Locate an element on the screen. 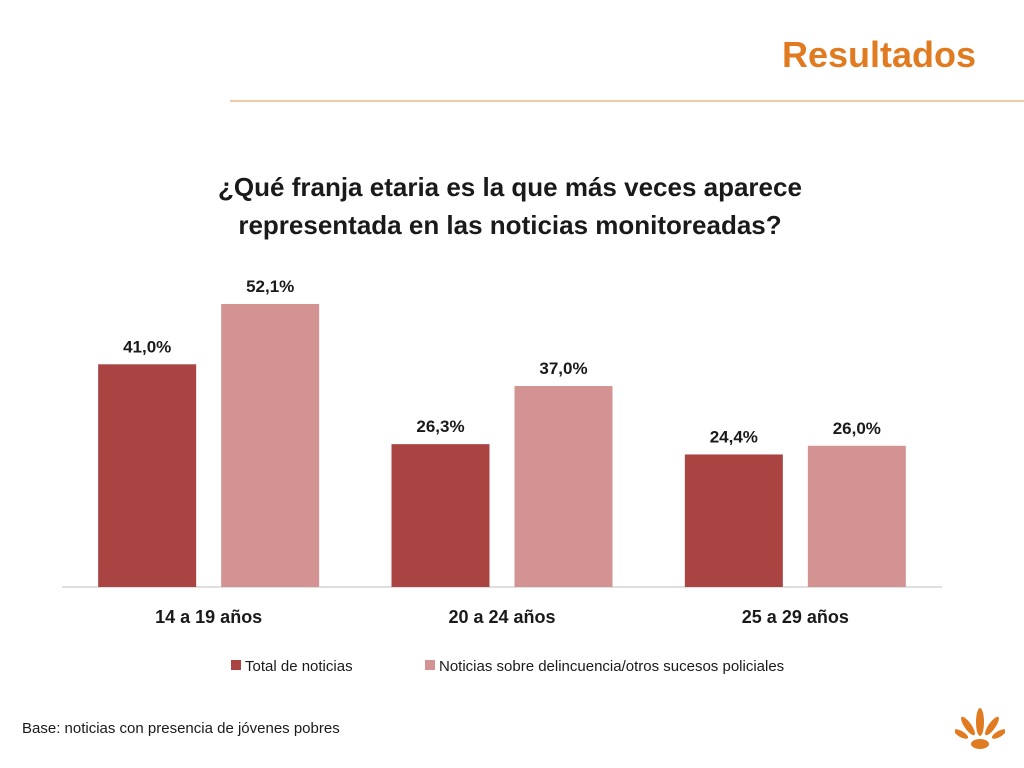 This screenshot has width=1024, height=768. flower-logo-icon is located at coordinates (980, 728).